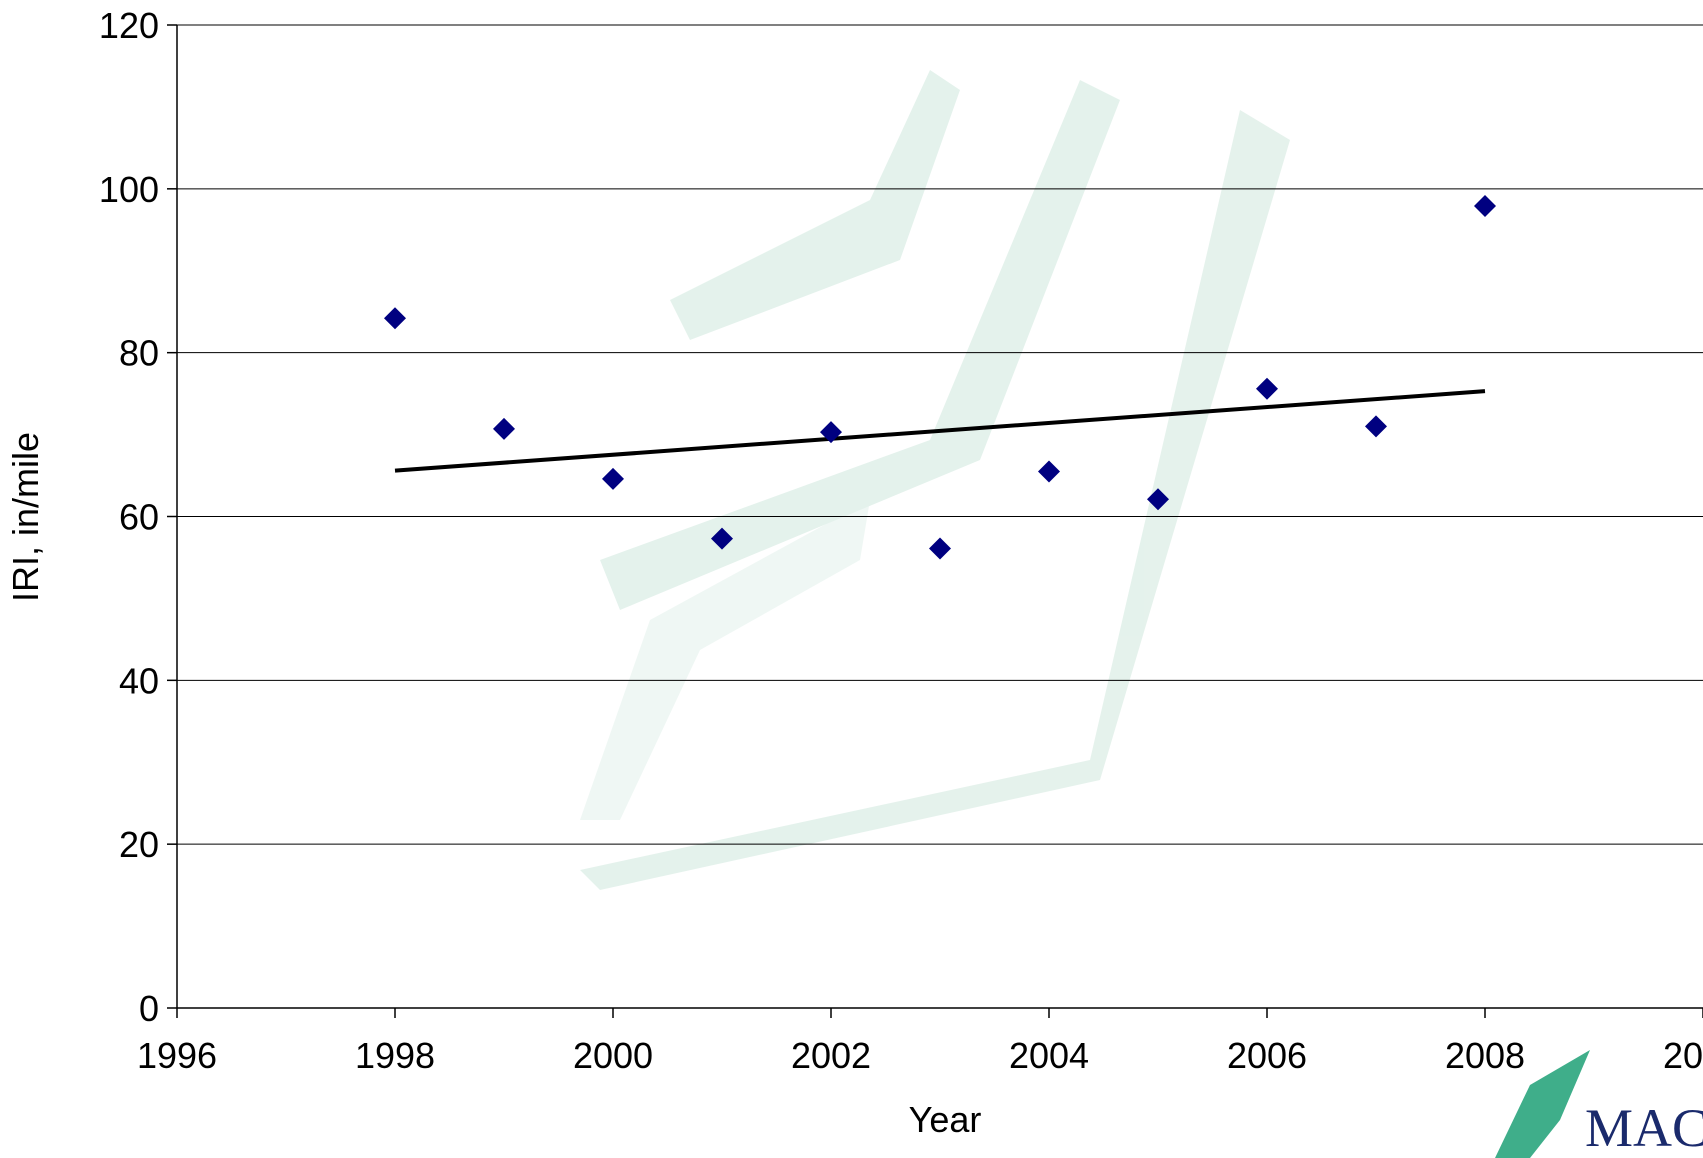 Image resolution: width=1703 pixels, height=1158 pixels. I want to click on x-tick-label: 1996, so click(177, 1055).